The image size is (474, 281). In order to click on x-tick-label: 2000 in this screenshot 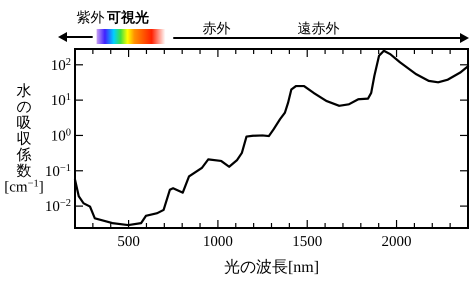, I will do `click(397, 242)`.